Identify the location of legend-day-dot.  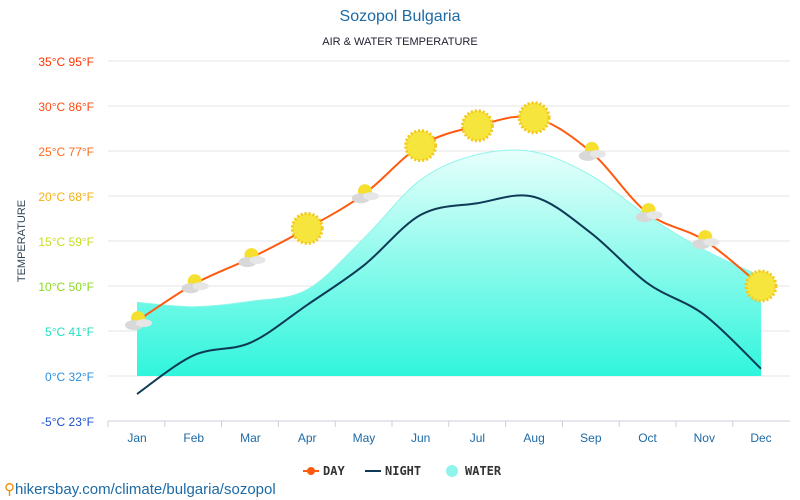
(311, 471).